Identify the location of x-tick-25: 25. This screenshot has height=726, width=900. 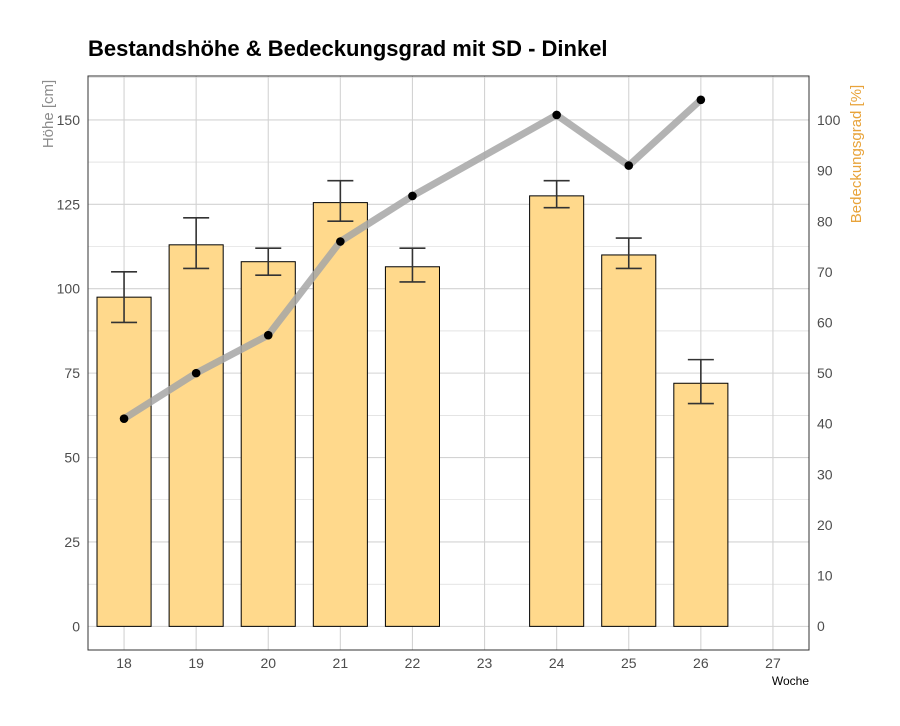
(629, 663).